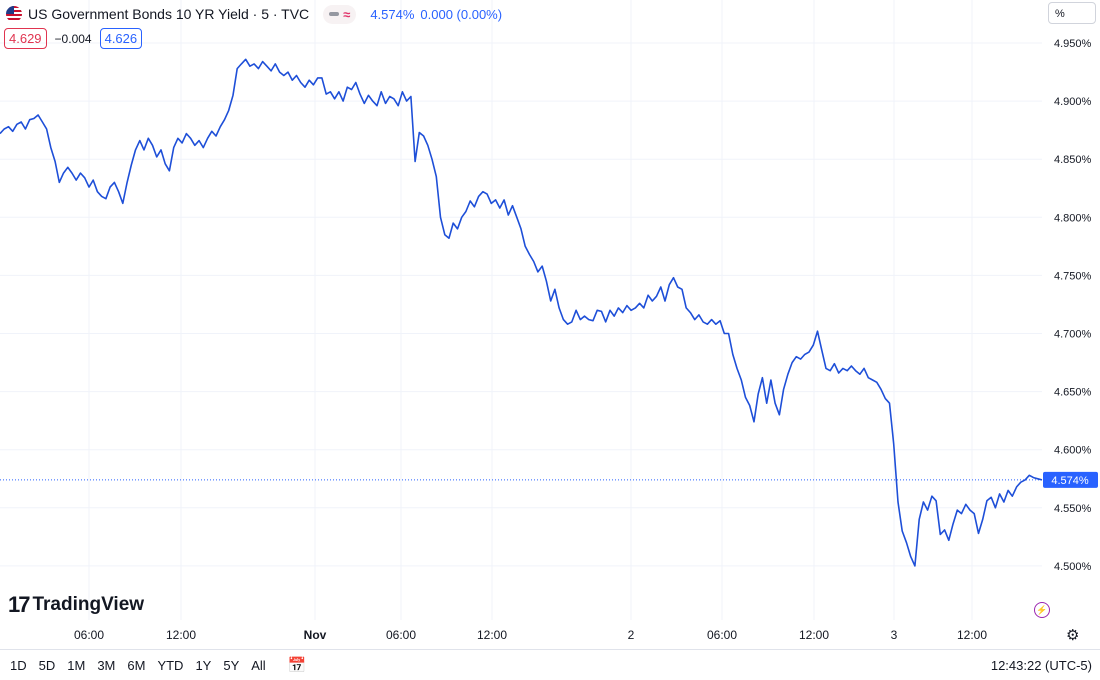 This screenshot has width=1100, height=680. I want to click on tradingview-logo: 17 TradingView, so click(76, 605).